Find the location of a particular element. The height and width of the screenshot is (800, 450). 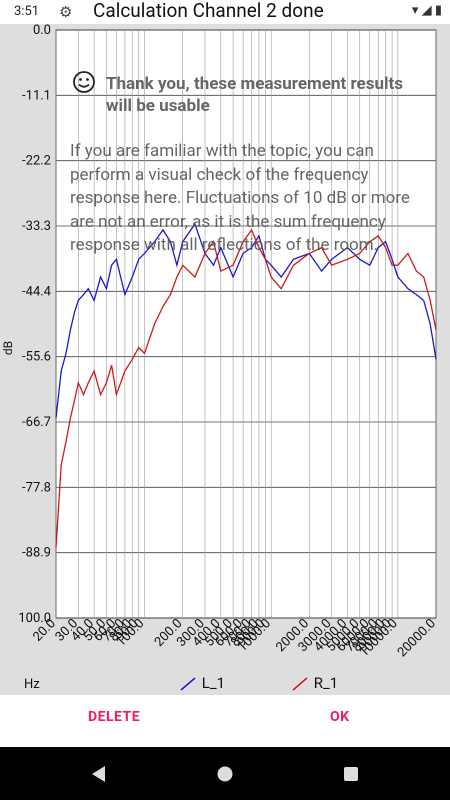

ok-button: OK is located at coordinates (340, 717).